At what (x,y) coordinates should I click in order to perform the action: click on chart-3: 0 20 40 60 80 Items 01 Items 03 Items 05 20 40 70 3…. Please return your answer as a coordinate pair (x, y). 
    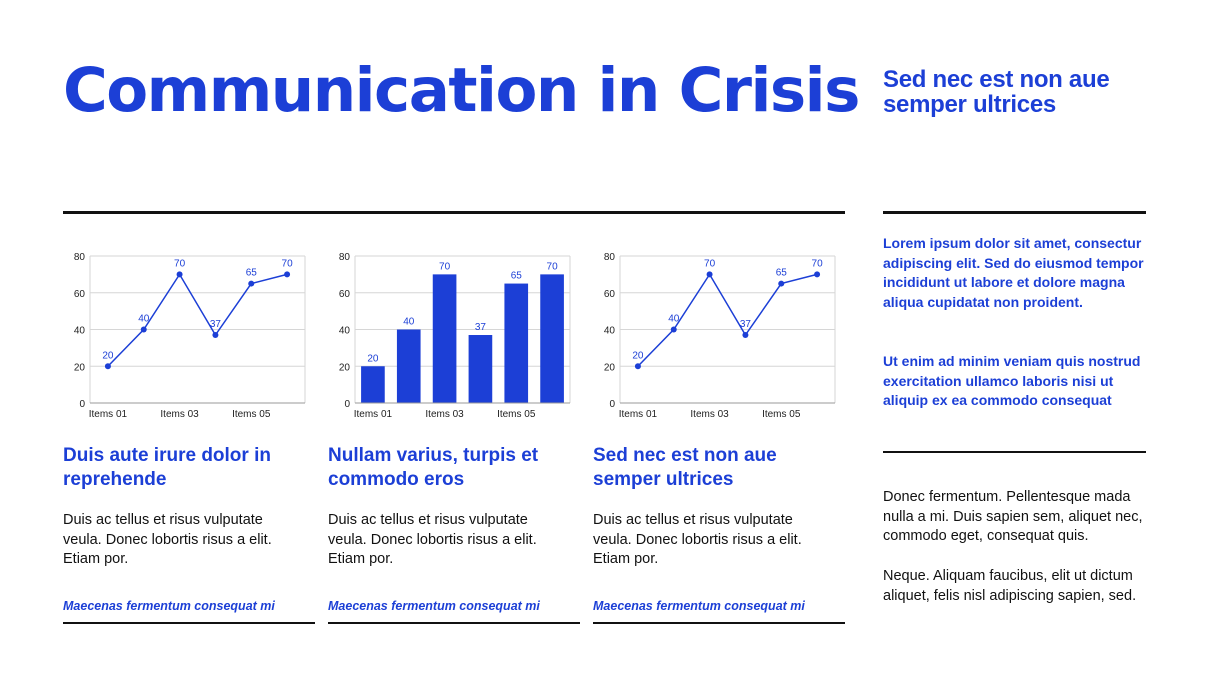
    Looking at the image, I should click on (718, 335).